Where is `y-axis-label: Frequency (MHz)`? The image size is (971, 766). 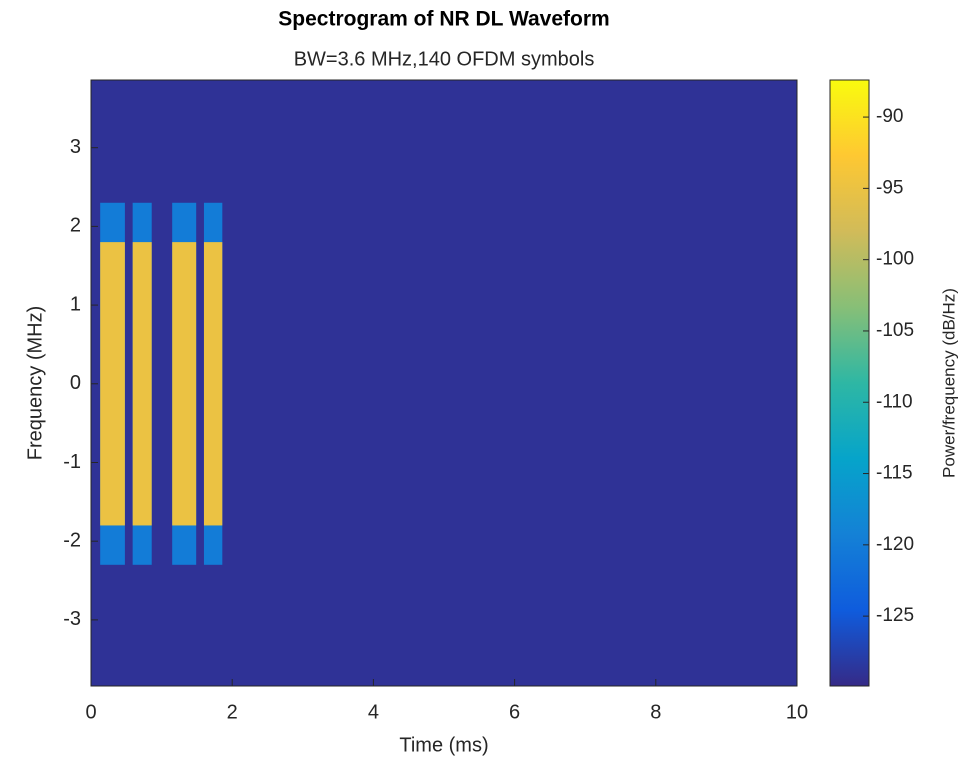 y-axis-label: Frequency (MHz) is located at coordinates (35, 383).